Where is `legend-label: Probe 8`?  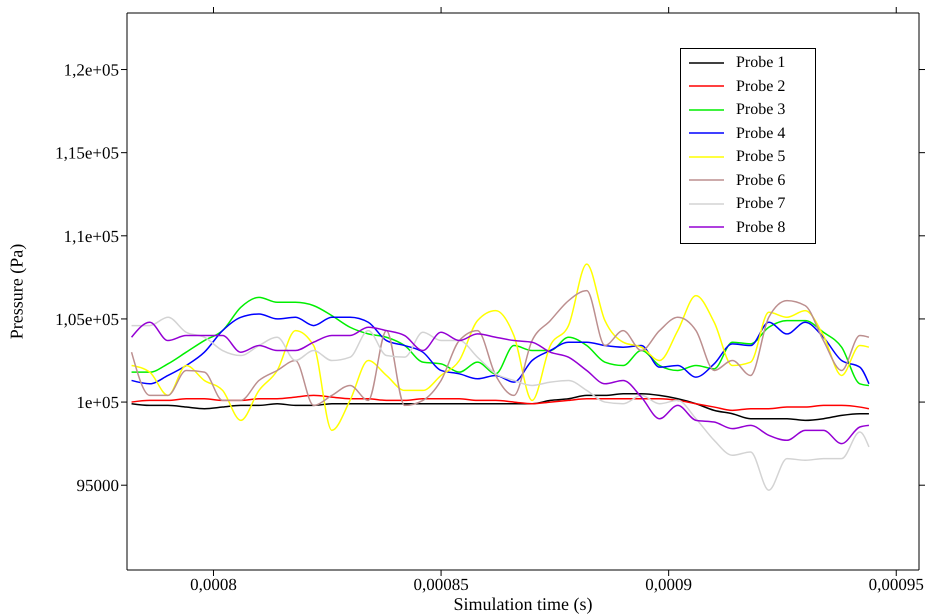
legend-label: Probe 8 is located at coordinates (761, 228).